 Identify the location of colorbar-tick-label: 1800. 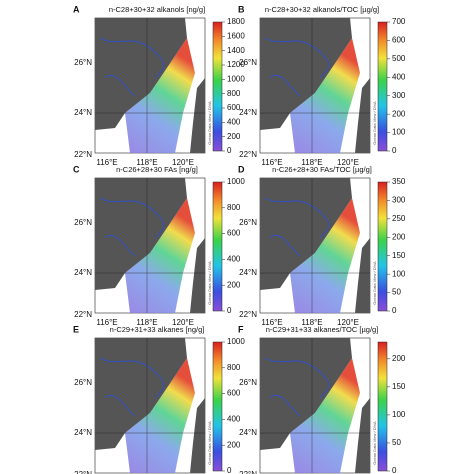
(236, 21).